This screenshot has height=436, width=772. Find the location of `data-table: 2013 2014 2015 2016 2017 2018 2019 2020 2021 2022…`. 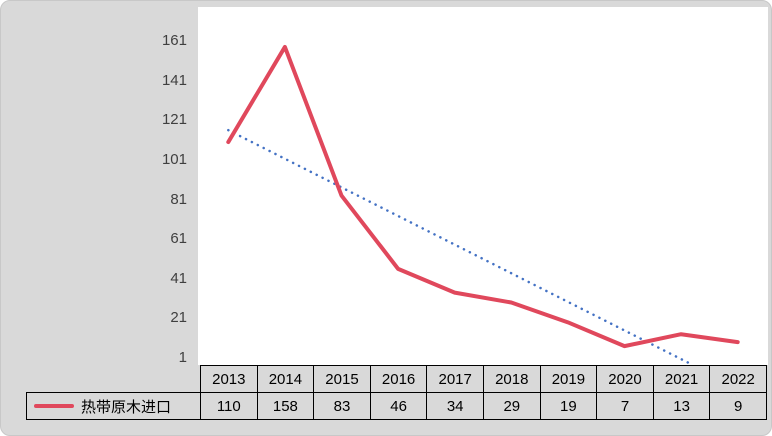

data-table: 2013 2014 2015 2016 2017 2018 2019 2020 2021 2022… is located at coordinates (483, 392).